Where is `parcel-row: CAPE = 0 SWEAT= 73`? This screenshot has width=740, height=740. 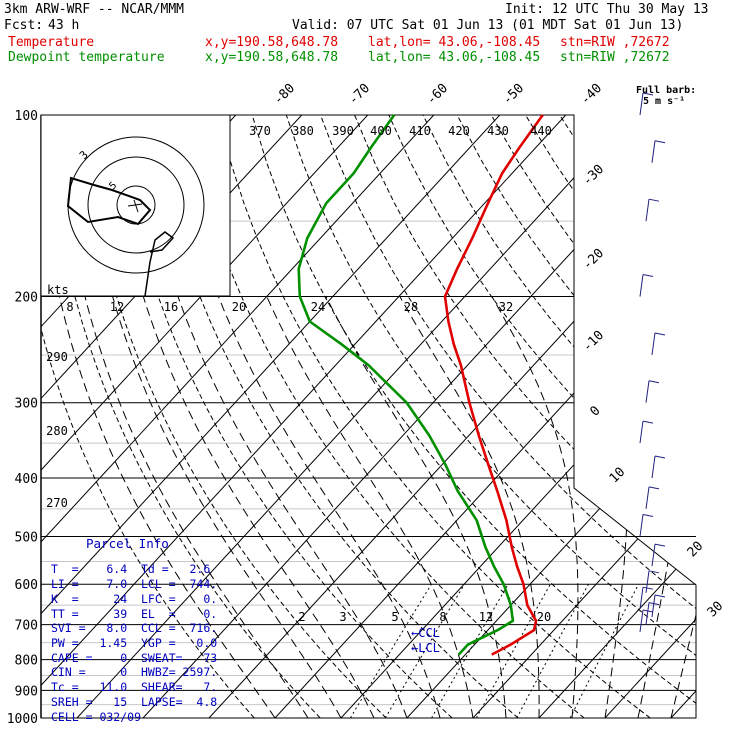
parcel-row: CAPE = 0 SWEAT= 73 is located at coordinates (134, 658).